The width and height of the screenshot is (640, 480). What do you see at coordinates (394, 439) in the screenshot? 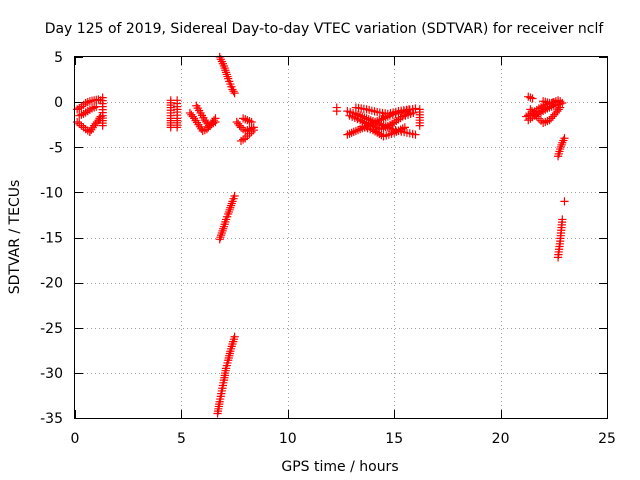
I see `x-tick-label: 15` at bounding box center [394, 439].